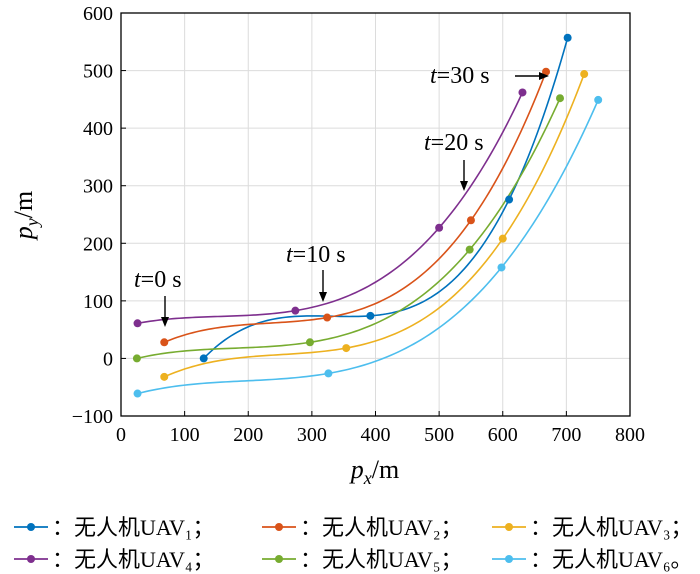 Image resolution: width=700 pixels, height=574 pixels. I want to click on y-tick-label: 400, so click(98, 129).